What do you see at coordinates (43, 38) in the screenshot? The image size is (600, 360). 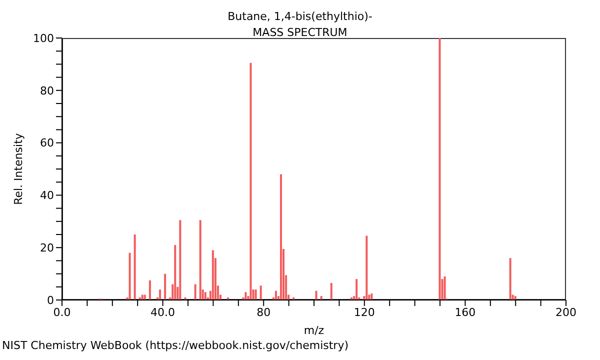 I see `y-tick-label: 100` at bounding box center [43, 38].